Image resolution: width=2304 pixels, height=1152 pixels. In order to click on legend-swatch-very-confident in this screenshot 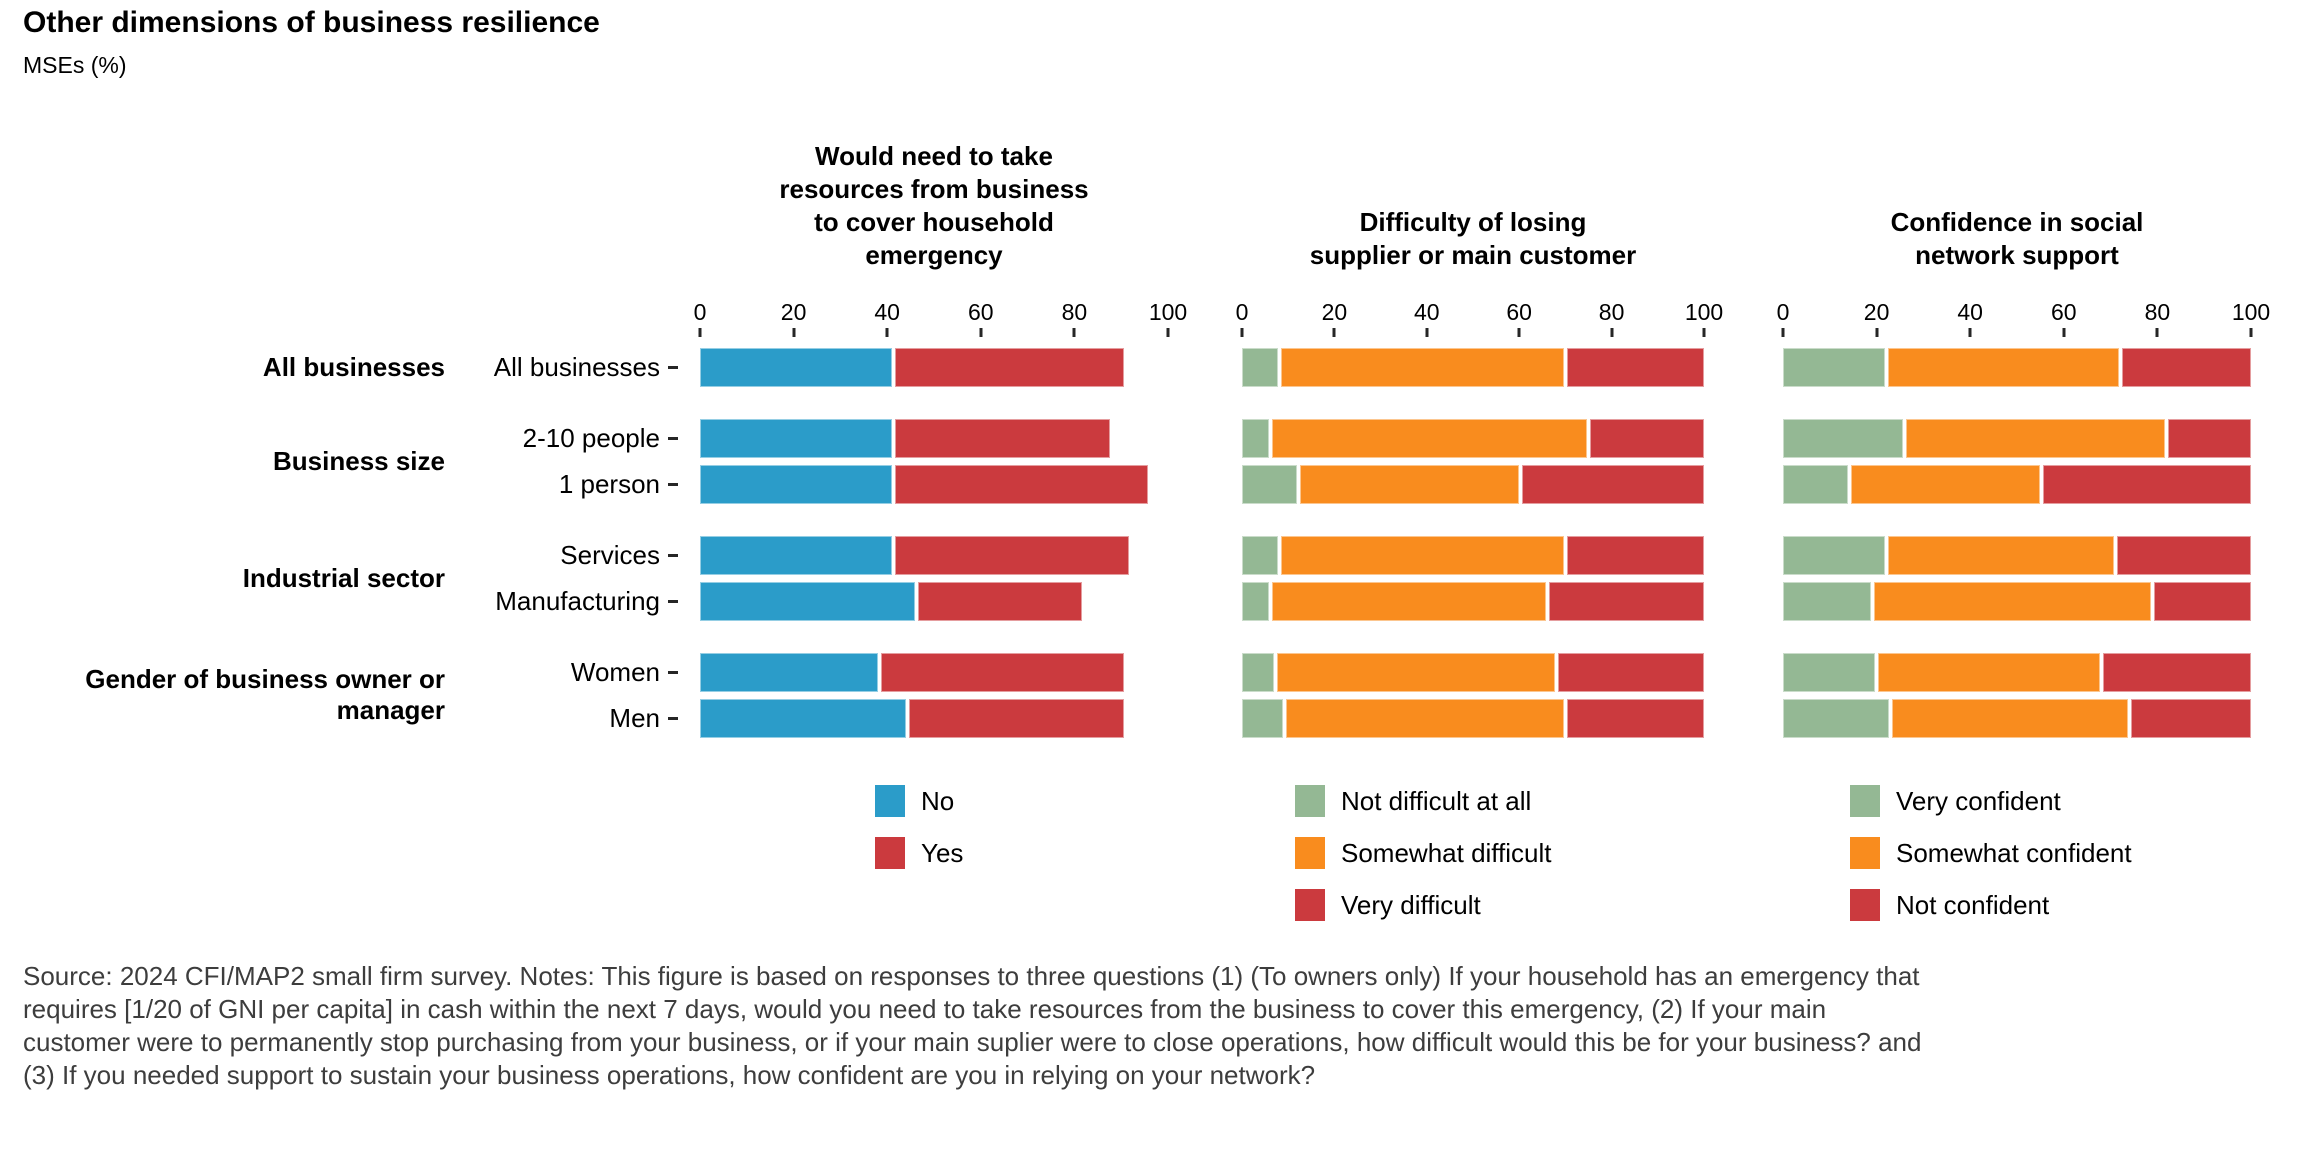, I will do `click(1865, 801)`.